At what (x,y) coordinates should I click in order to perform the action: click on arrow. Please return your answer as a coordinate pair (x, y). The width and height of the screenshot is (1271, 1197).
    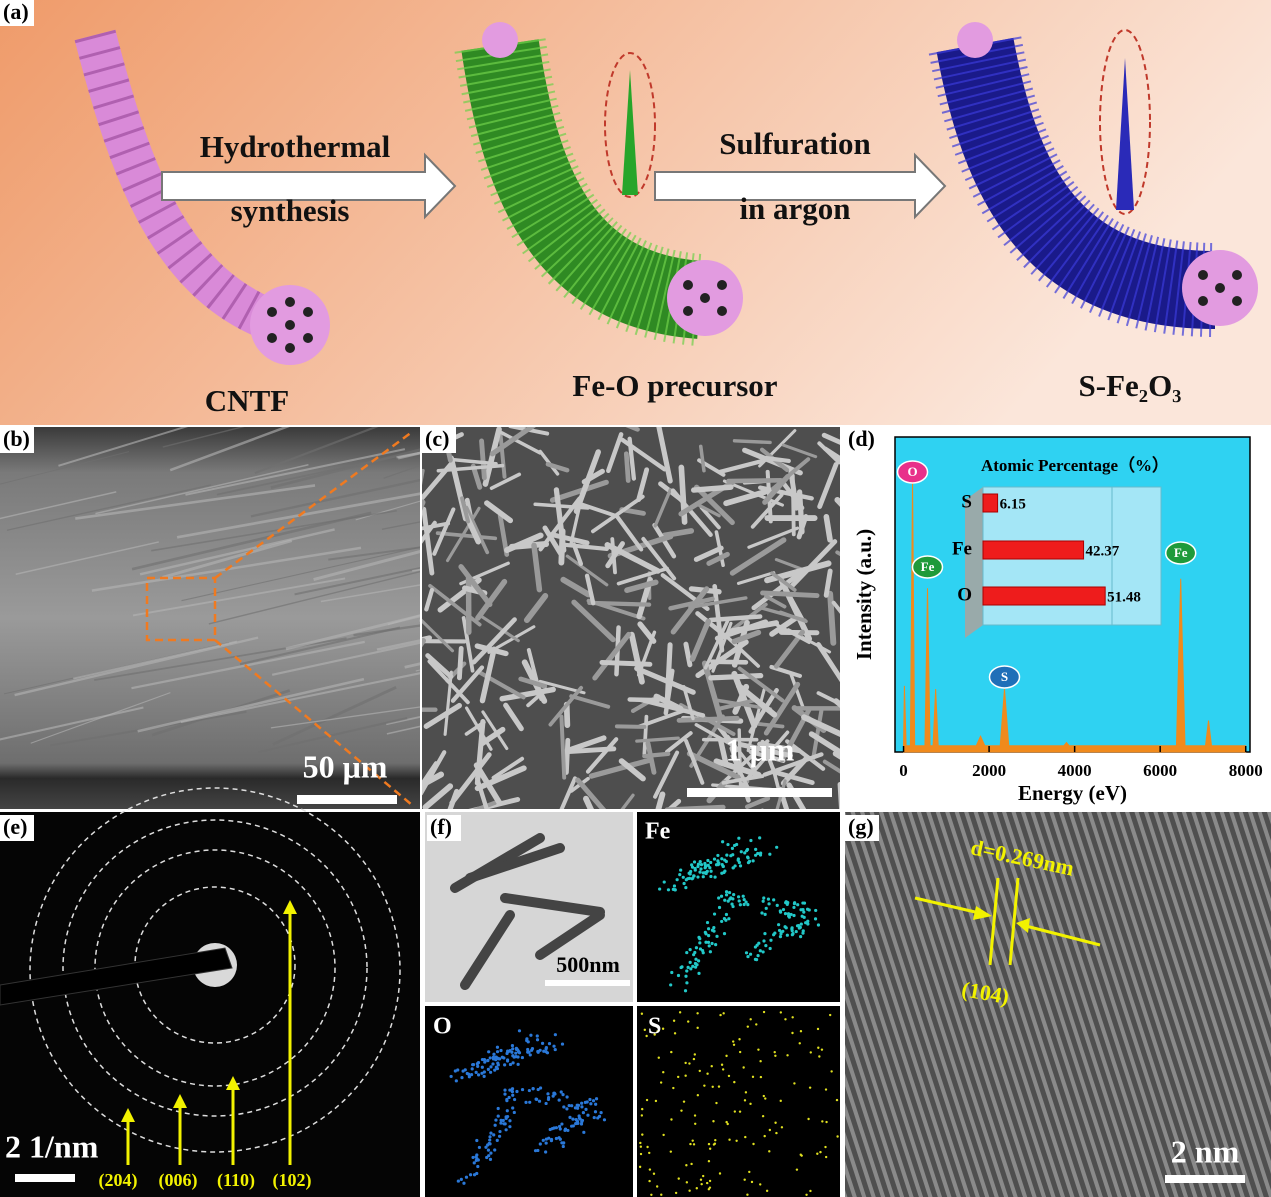
    Looking at the image, I should click on (309, 186).